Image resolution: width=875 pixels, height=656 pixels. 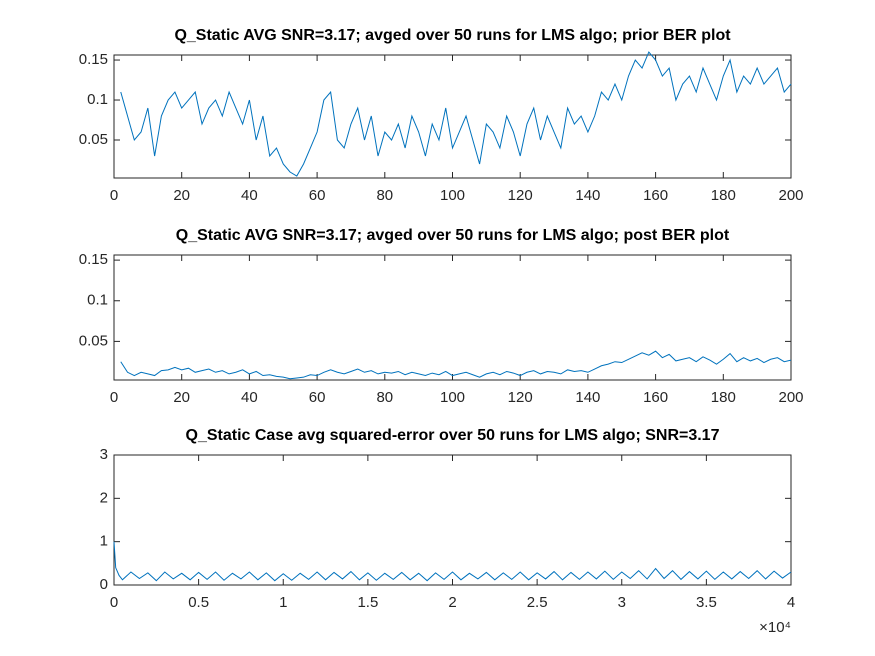 I want to click on x-tick-label: 3.5, so click(x=706, y=602).